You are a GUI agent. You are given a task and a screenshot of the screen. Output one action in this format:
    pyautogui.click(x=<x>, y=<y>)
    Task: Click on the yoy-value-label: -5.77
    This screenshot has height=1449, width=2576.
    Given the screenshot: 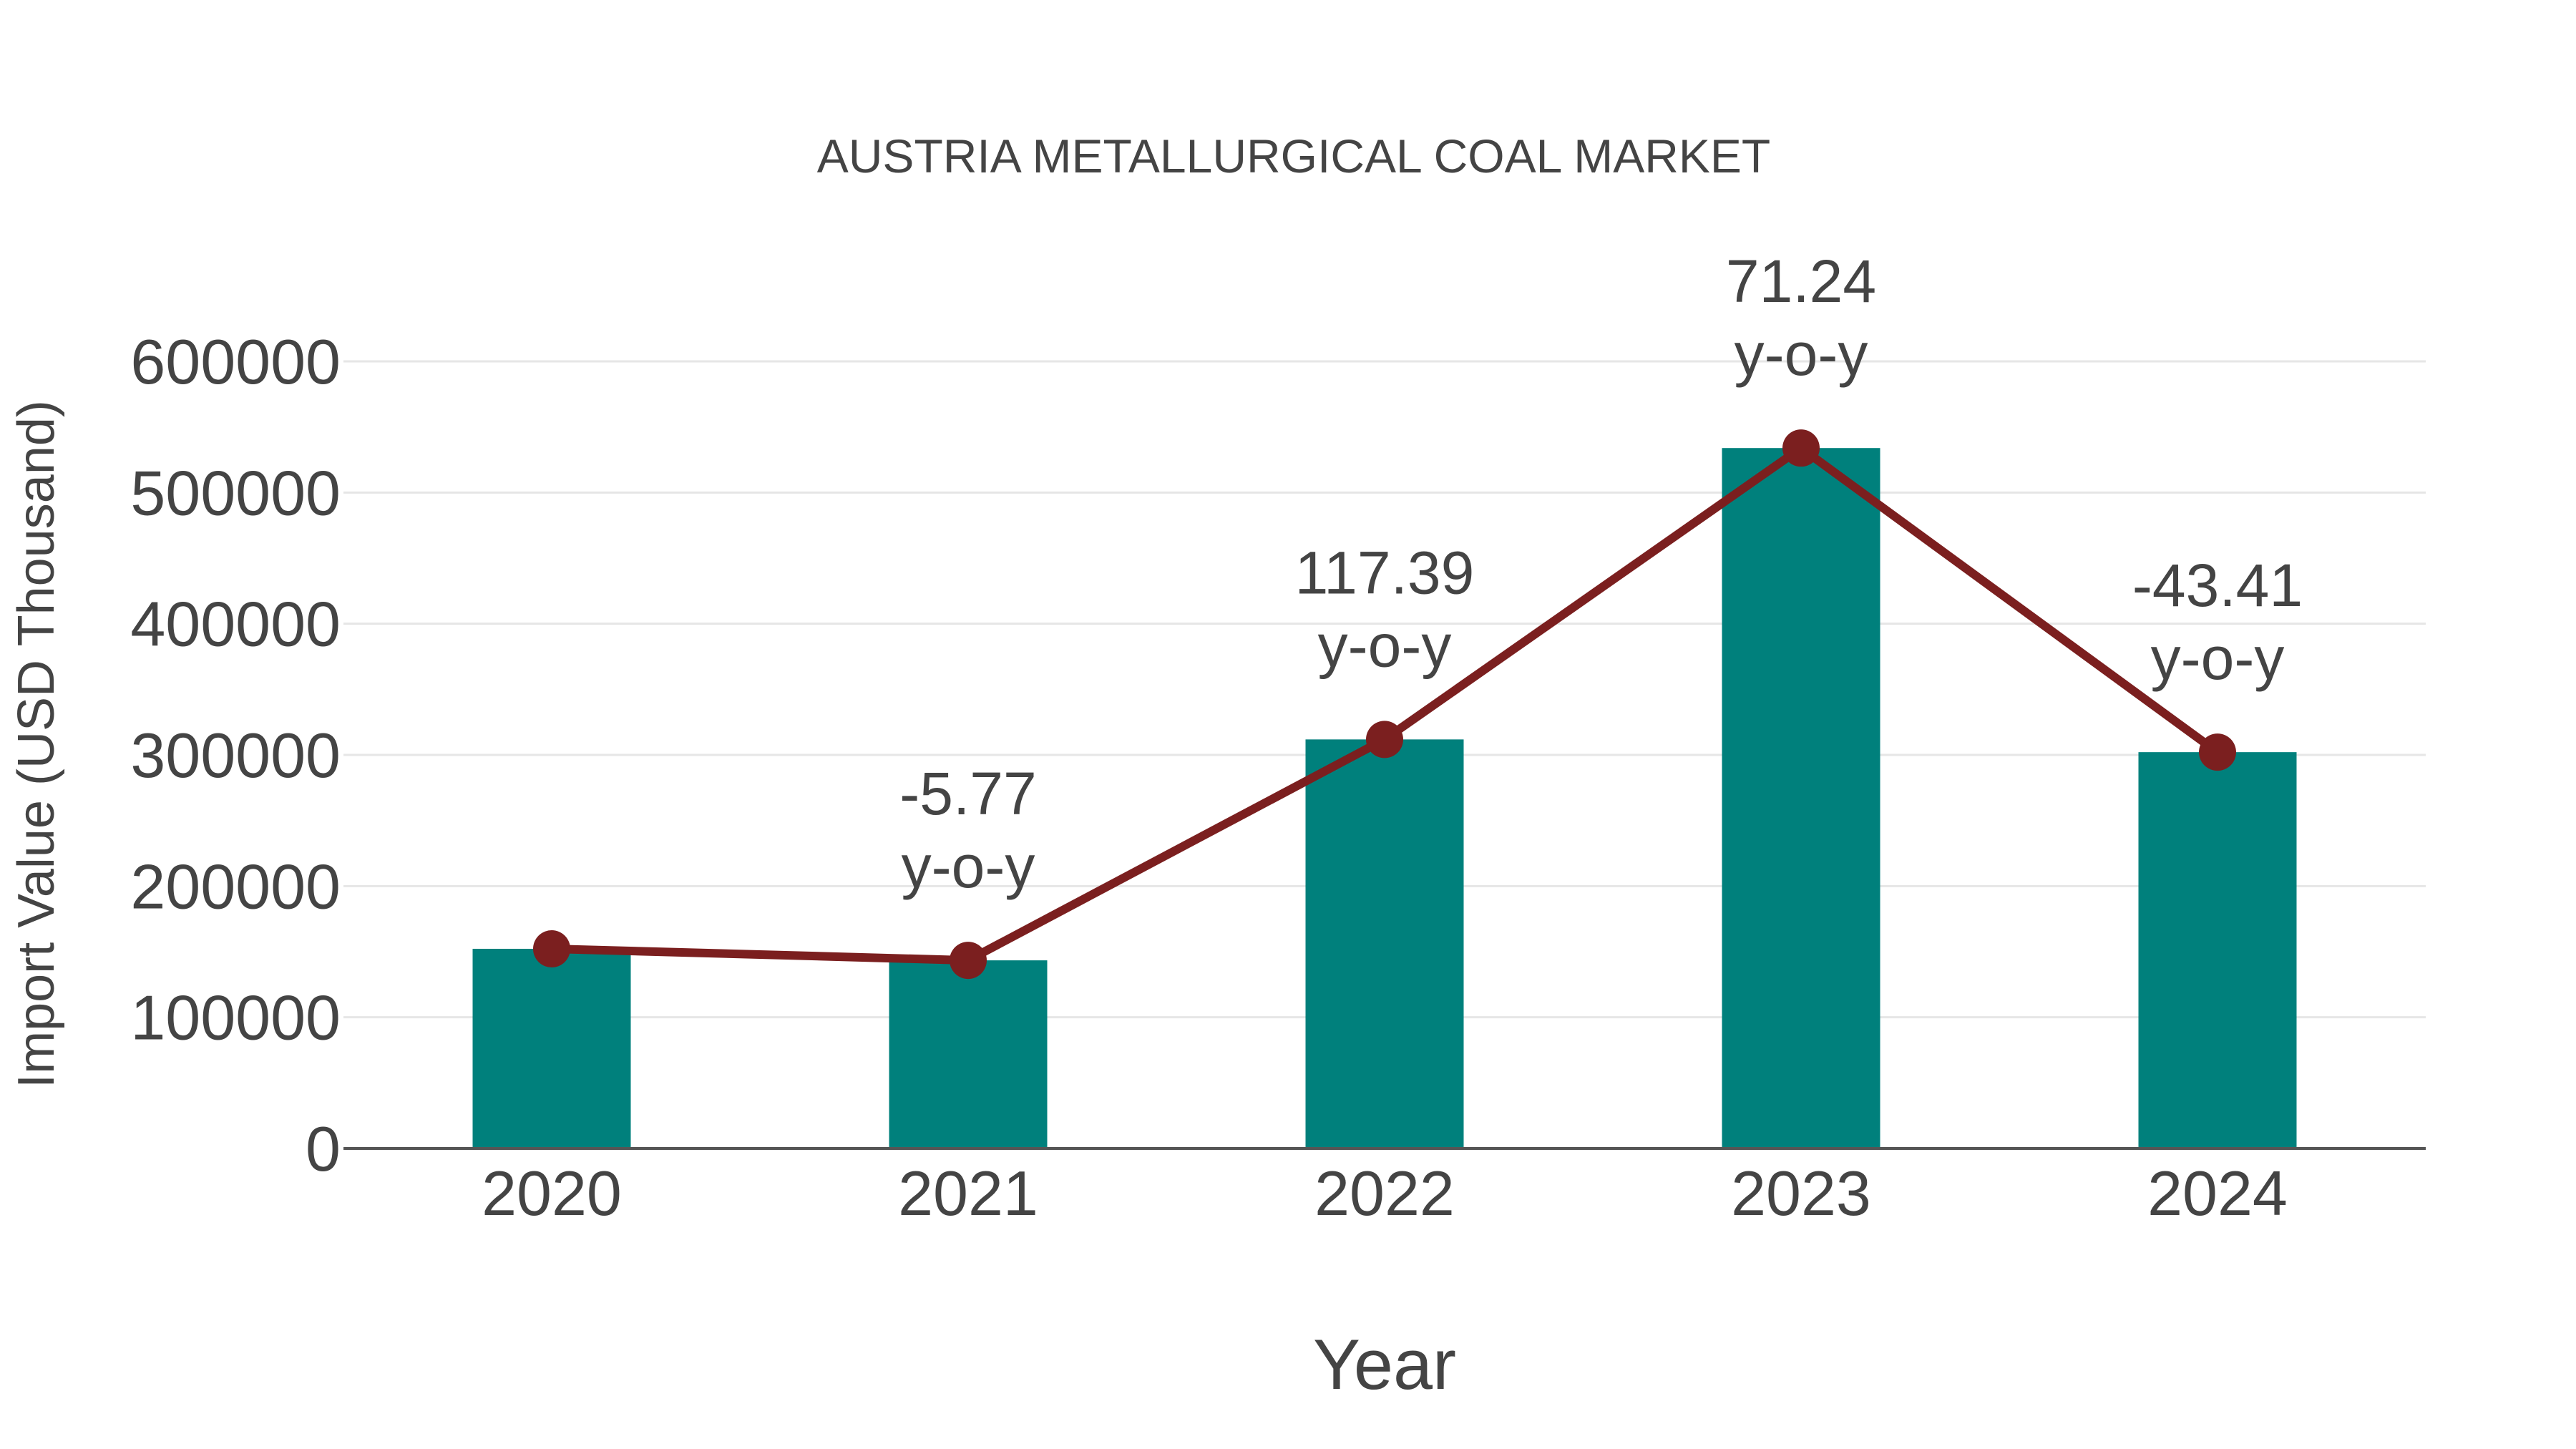 What is the action you would take?
    pyautogui.click(x=967, y=793)
    